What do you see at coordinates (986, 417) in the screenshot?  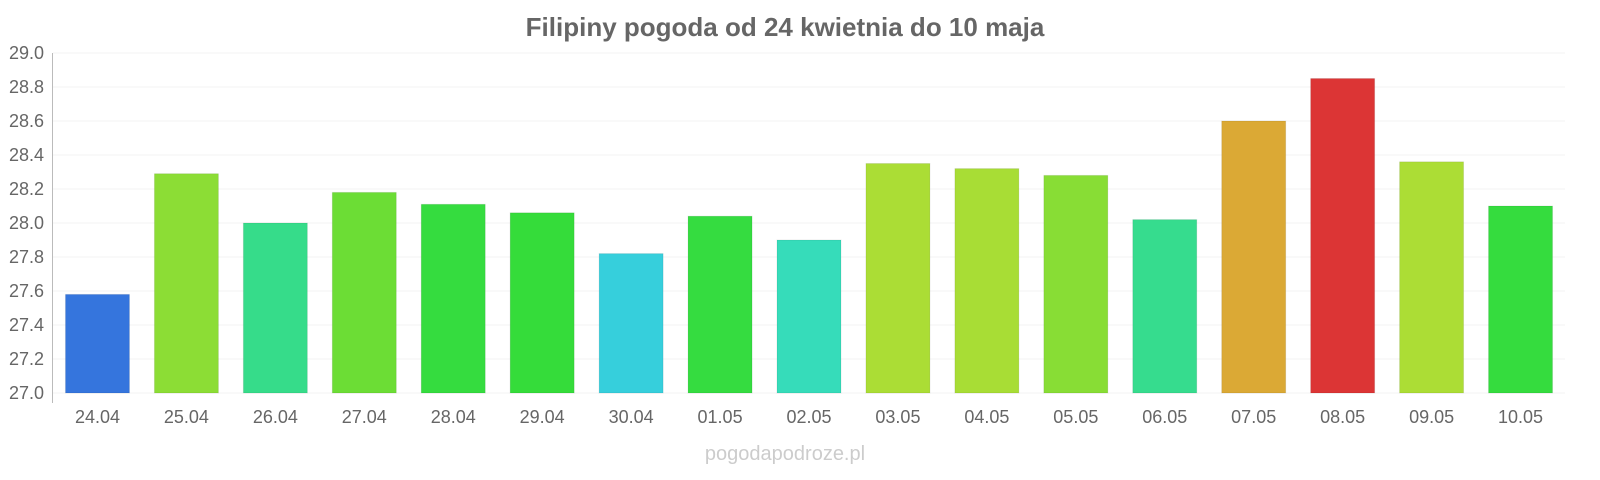 I see `x-tick-label: 04.05` at bounding box center [986, 417].